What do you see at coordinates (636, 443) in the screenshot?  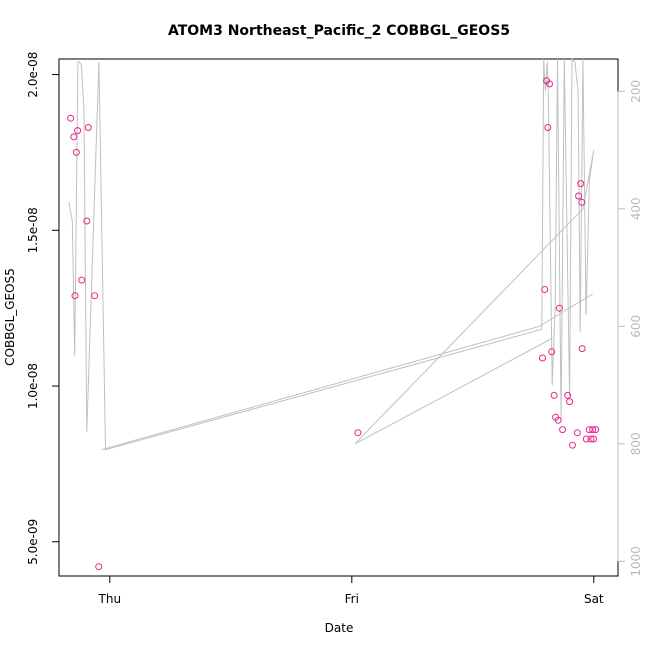 I see `secondary-y-tick-label: 800` at bounding box center [636, 443].